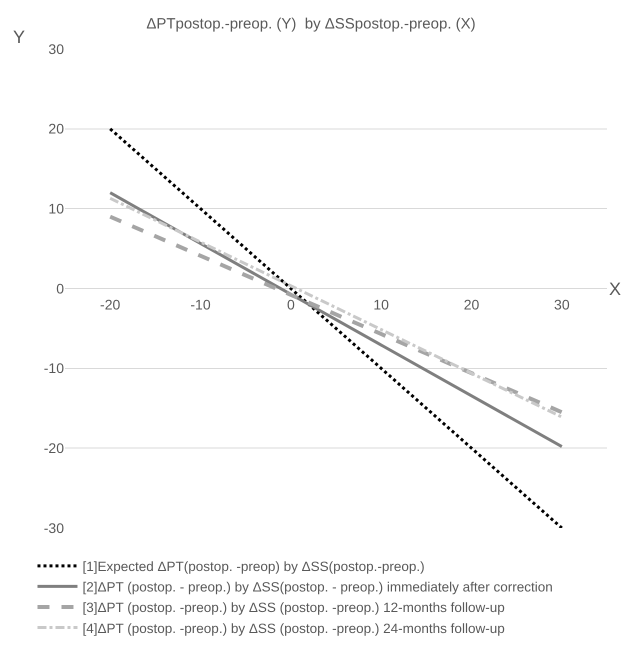 The height and width of the screenshot is (655, 622). Describe the element at coordinates (615, 289) in the screenshot. I see `x-axis-title: X` at that location.